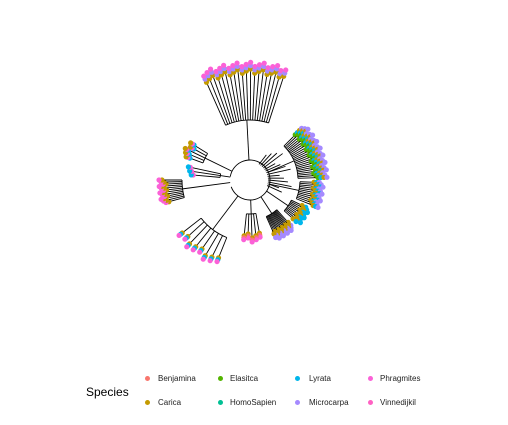 This screenshot has width=508, height=425. I want to click on legend-key-benjamina, so click(147, 378).